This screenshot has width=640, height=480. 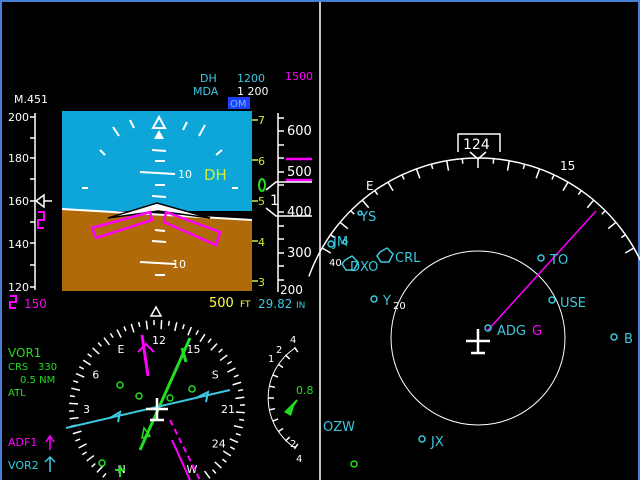 What do you see at coordinates (299, 212) in the screenshot?
I see `alt-tick-400: 400` at bounding box center [299, 212].